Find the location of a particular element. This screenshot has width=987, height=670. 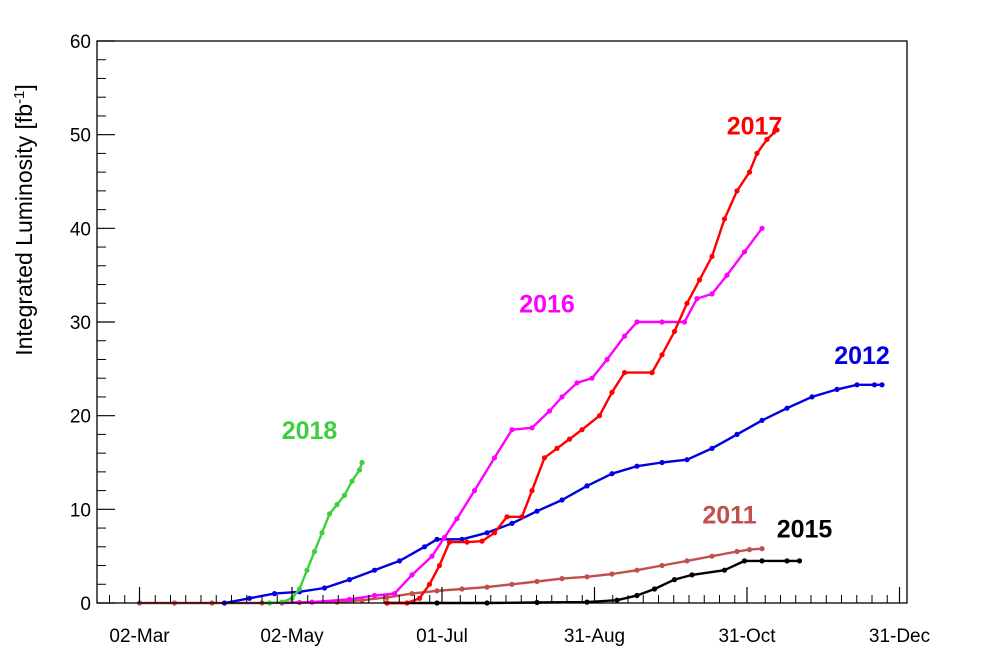

series-2018-line is located at coordinates (316, 533).